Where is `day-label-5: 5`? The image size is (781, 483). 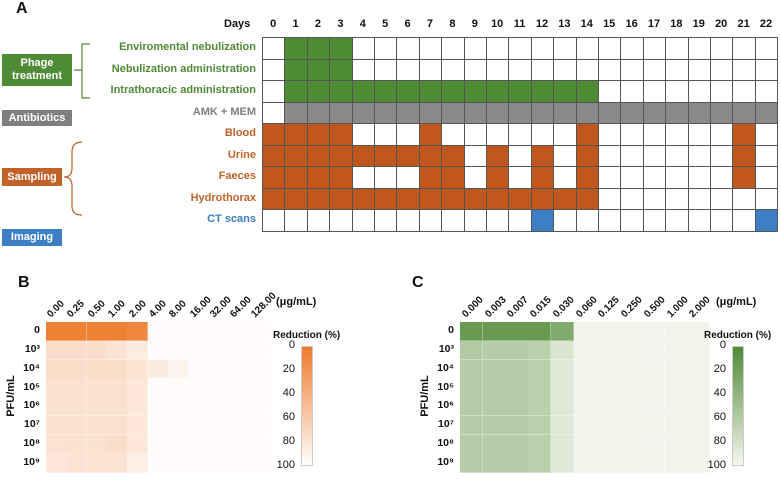
day-label-5: 5 is located at coordinates (385, 24).